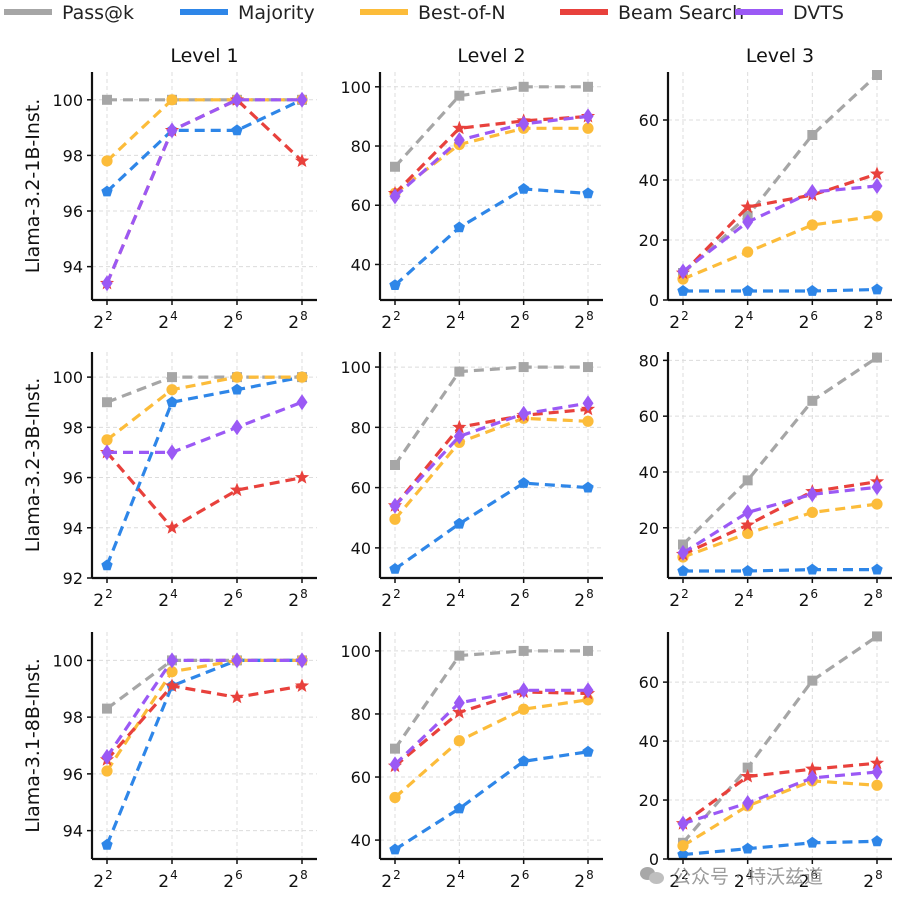 The height and width of the screenshot is (913, 913). What do you see at coordinates (73, 427) in the screenshot?
I see `y-tick-label: 98` at bounding box center [73, 427].